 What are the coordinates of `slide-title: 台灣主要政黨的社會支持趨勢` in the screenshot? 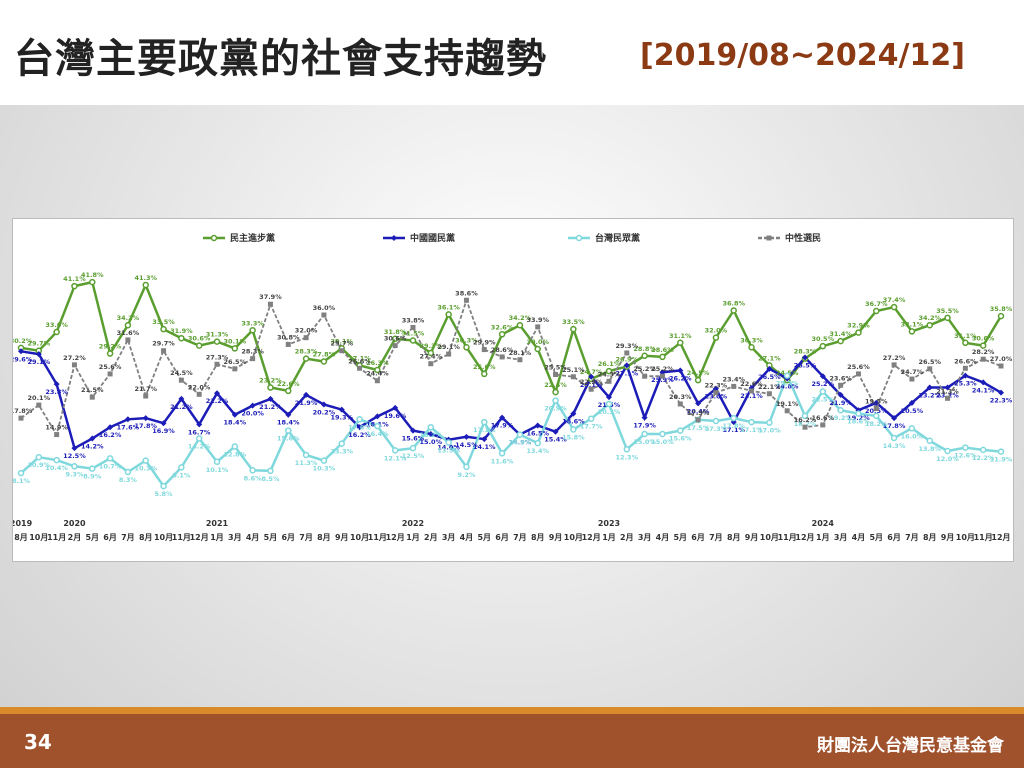 It's located at (280, 59).